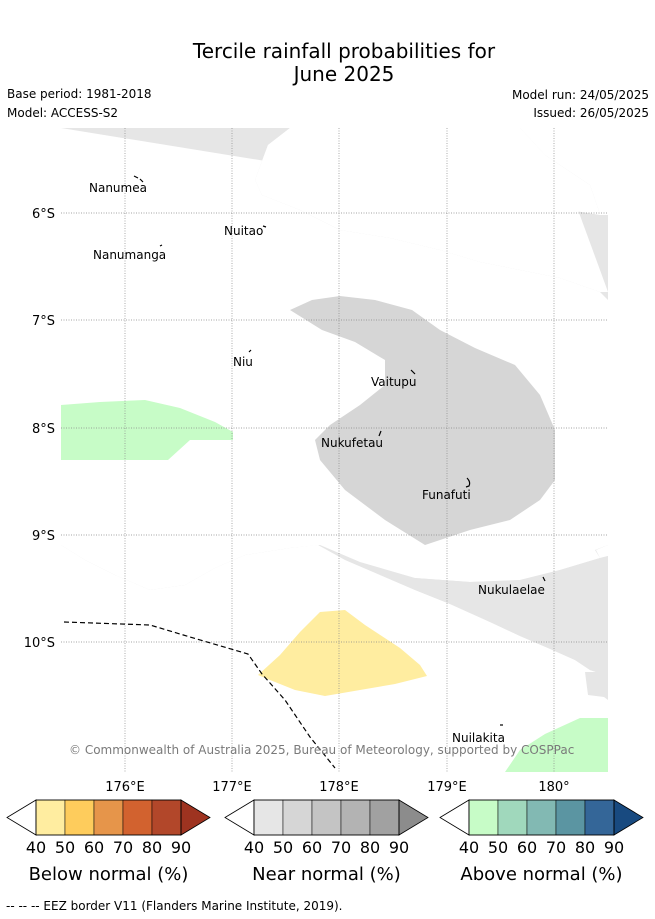 Image resolution: width=655 pixels, height=919 pixels. Describe the element at coordinates (232, 787) in the screenshot. I see `lon-label-177e: 177°E` at that location.